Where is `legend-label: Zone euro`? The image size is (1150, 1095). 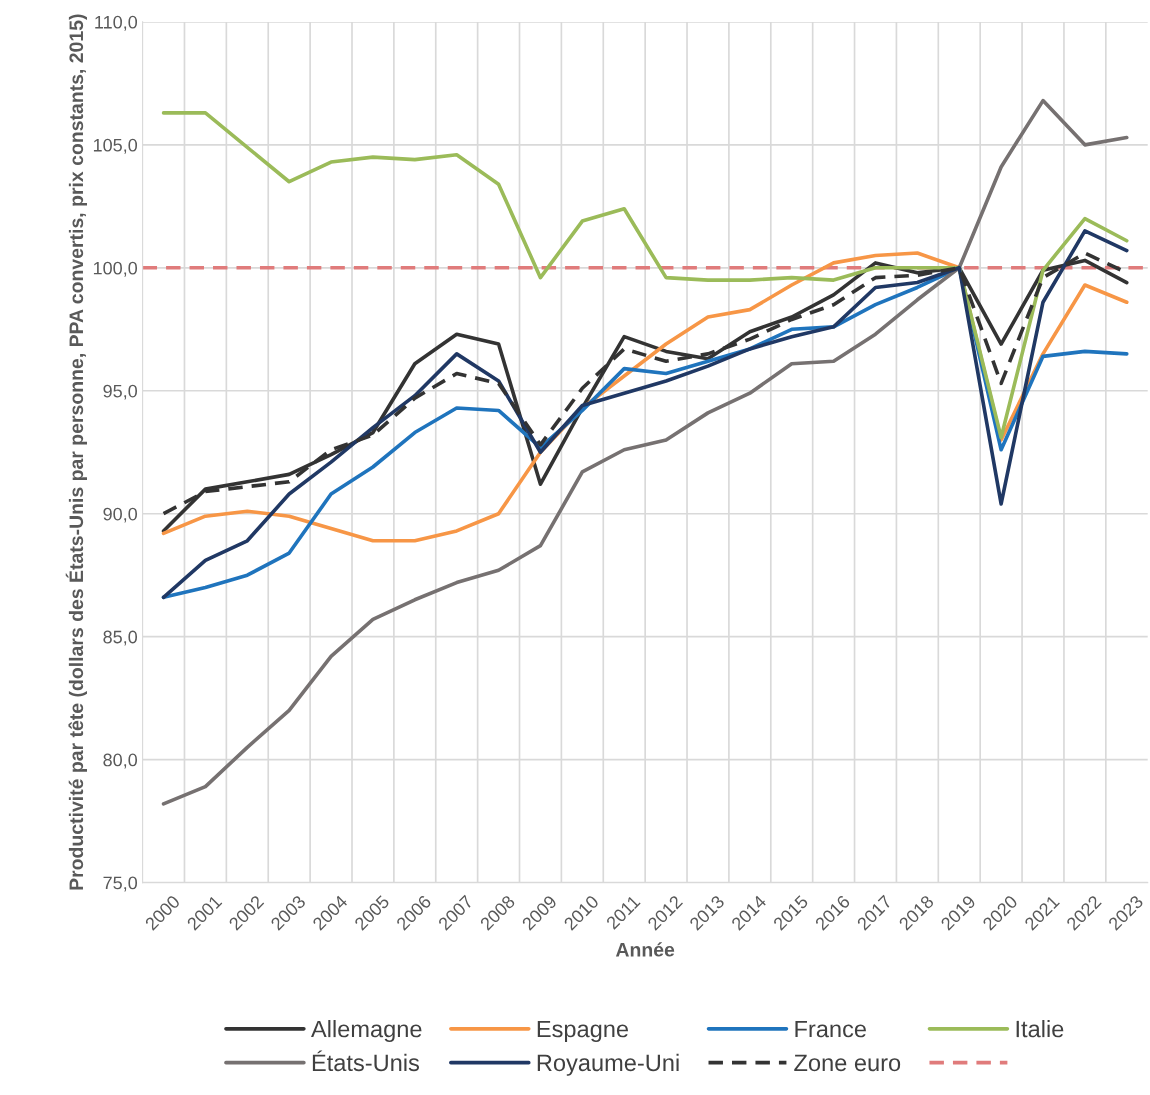
legend-label: Zone euro is located at coordinates (847, 1063).